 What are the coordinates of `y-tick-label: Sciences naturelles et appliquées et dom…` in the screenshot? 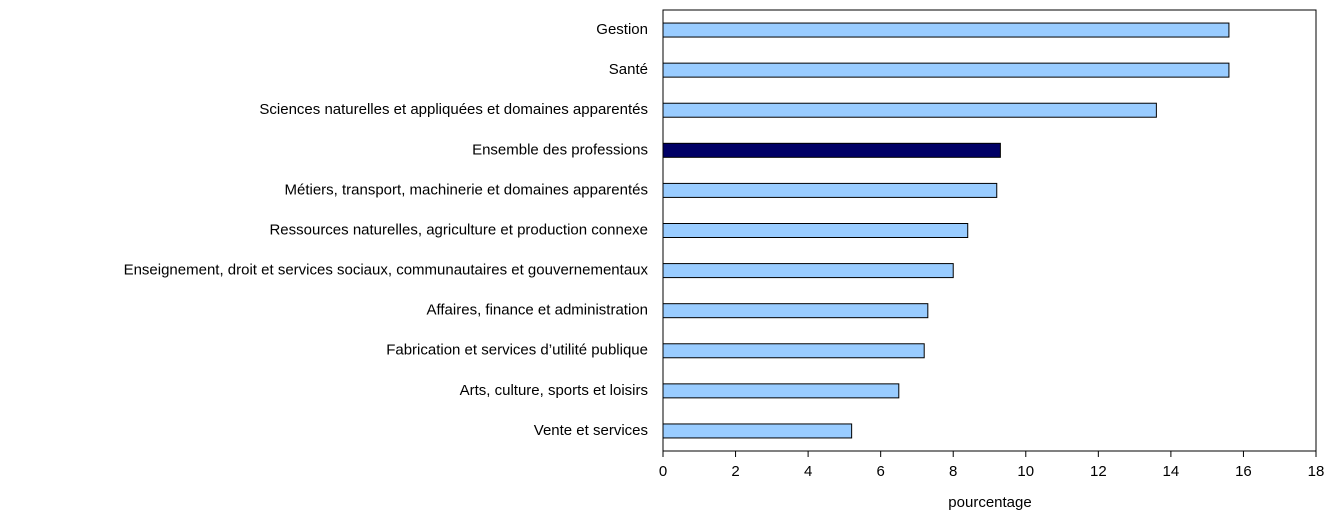 It's located at (453, 109).